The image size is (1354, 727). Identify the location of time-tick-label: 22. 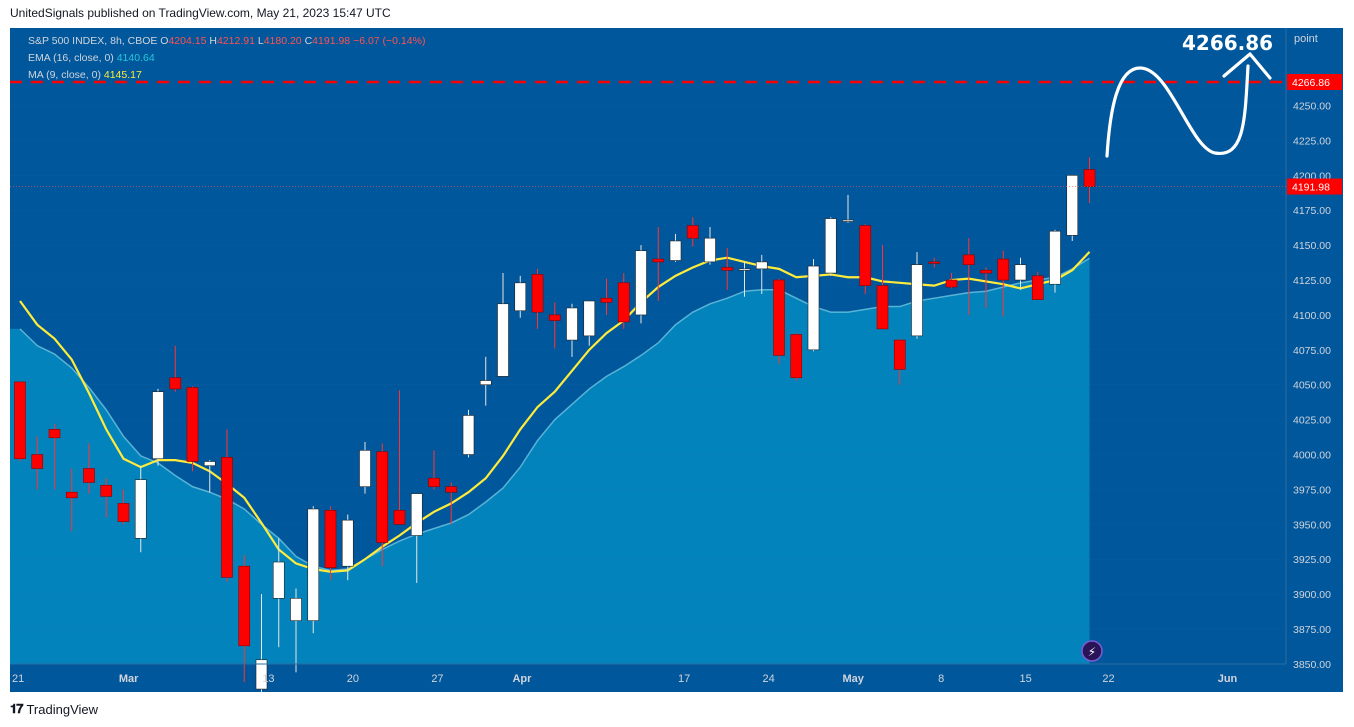
(1108, 679).